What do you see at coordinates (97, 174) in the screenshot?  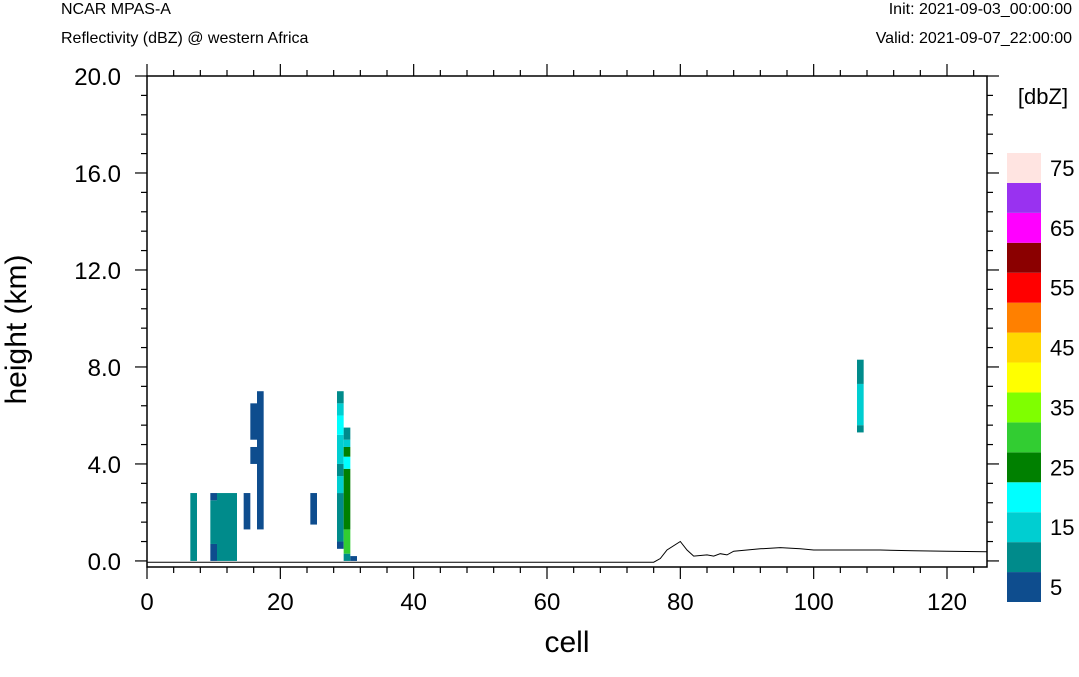 I see `y-tick-label: 16.0` at bounding box center [97, 174].